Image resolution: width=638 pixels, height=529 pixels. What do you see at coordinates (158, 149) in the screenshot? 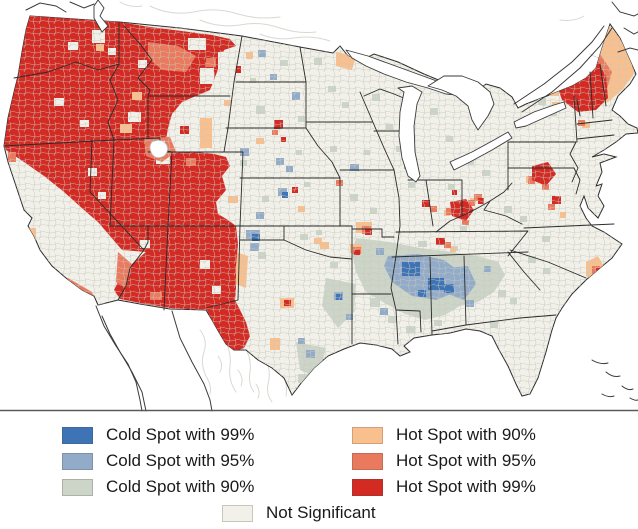
I see `great-salt-lake` at bounding box center [158, 149].